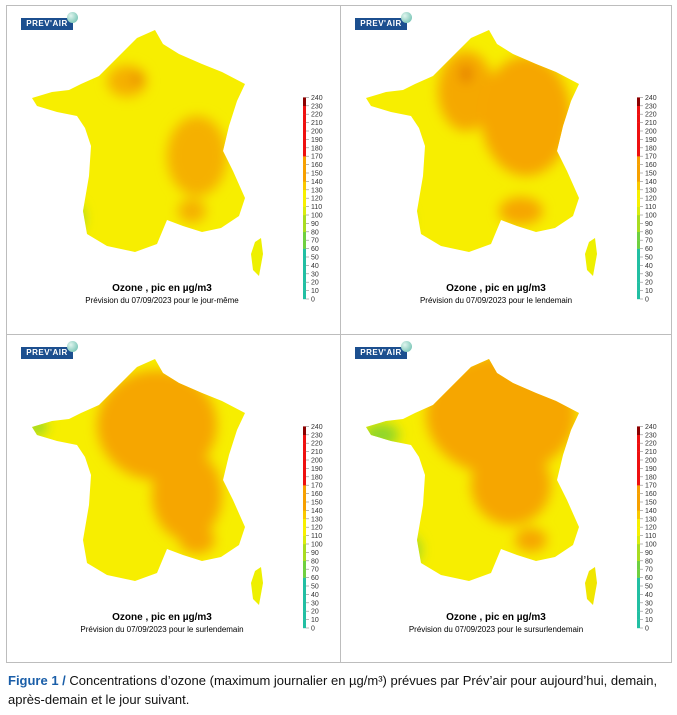 This screenshot has width=677, height=715. Describe the element at coordinates (317, 115) in the screenshot. I see `colorbar-tick-label: 220` at that location.